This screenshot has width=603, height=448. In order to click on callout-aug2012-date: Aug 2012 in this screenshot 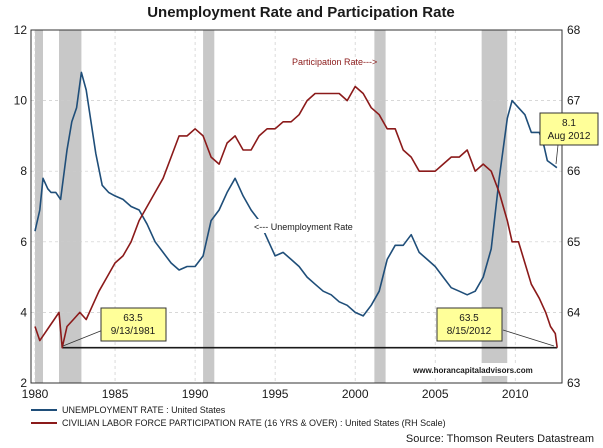, I will do `click(569, 136)`.